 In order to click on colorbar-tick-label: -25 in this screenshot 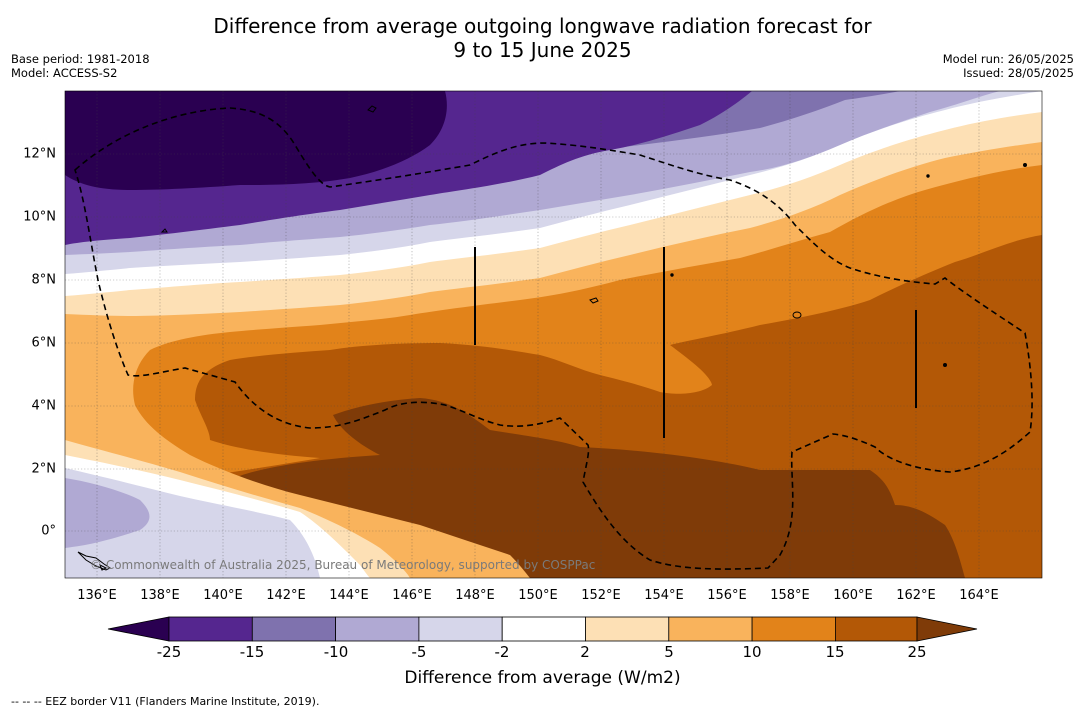, I will do `click(169, 652)`.